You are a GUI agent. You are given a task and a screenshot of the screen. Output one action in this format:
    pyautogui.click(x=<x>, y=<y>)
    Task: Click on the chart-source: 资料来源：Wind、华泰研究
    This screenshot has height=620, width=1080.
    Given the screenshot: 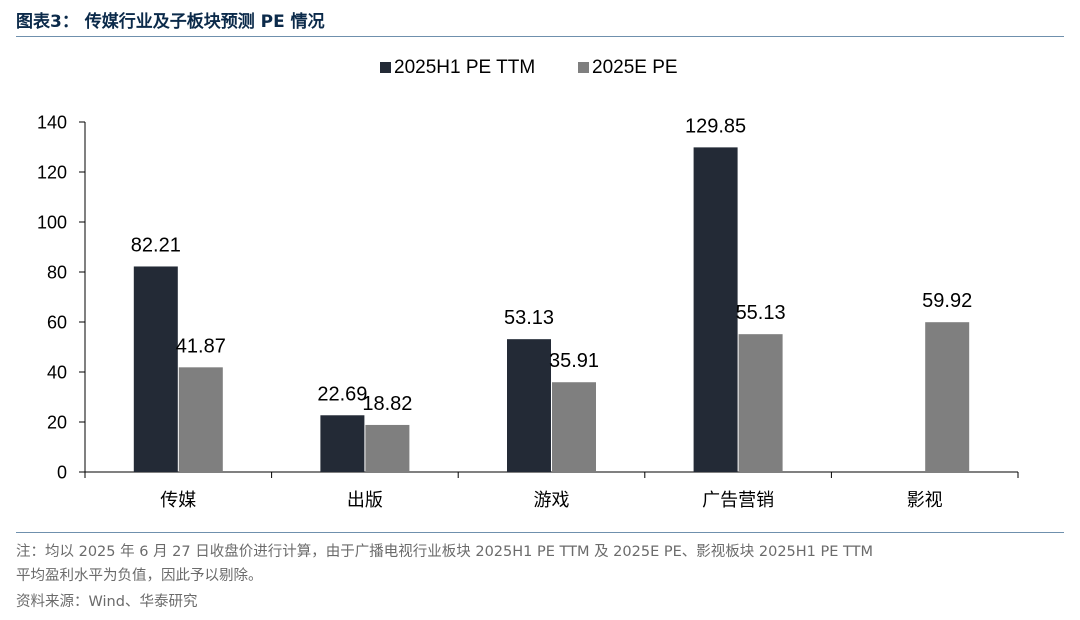 What is the action you would take?
    pyautogui.click(x=107, y=602)
    